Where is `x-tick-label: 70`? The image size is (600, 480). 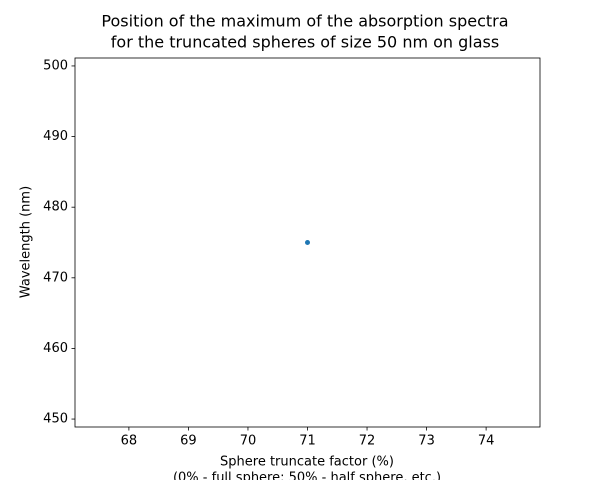
x-tick-label: 70 is located at coordinates (248, 441).